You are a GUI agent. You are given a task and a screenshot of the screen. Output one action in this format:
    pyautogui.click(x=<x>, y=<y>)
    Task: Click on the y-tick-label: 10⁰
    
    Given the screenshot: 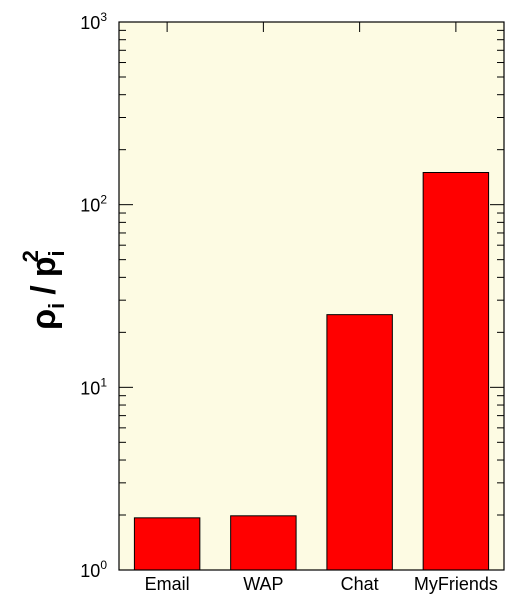 What is the action you would take?
    pyautogui.click(x=93, y=569)
    